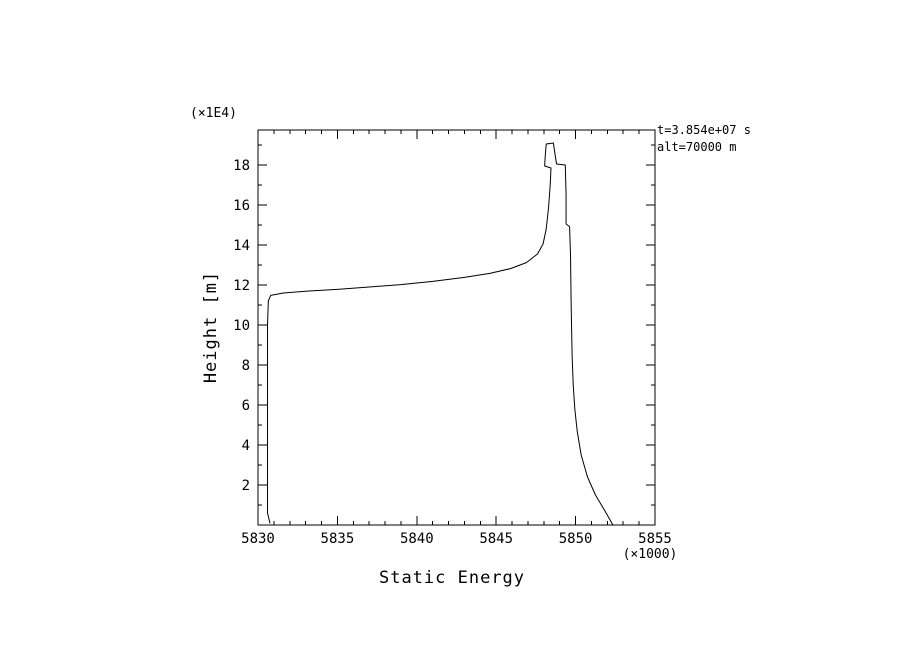 The width and height of the screenshot is (904, 654). I want to click on x-tick-label: 5845, so click(496, 539).